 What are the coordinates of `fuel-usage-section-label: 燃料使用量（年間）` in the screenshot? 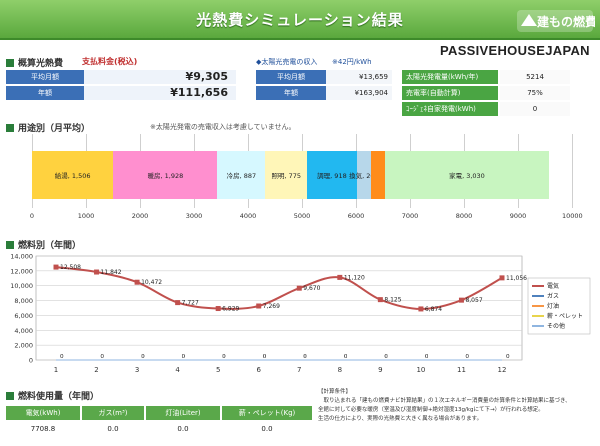 It's located at (52, 395).